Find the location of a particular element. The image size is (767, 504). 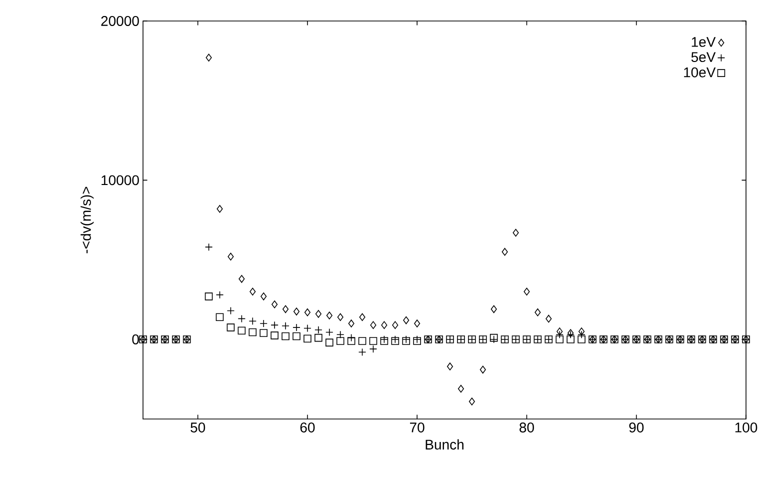

x-tick-label: 50 is located at coordinates (198, 427).